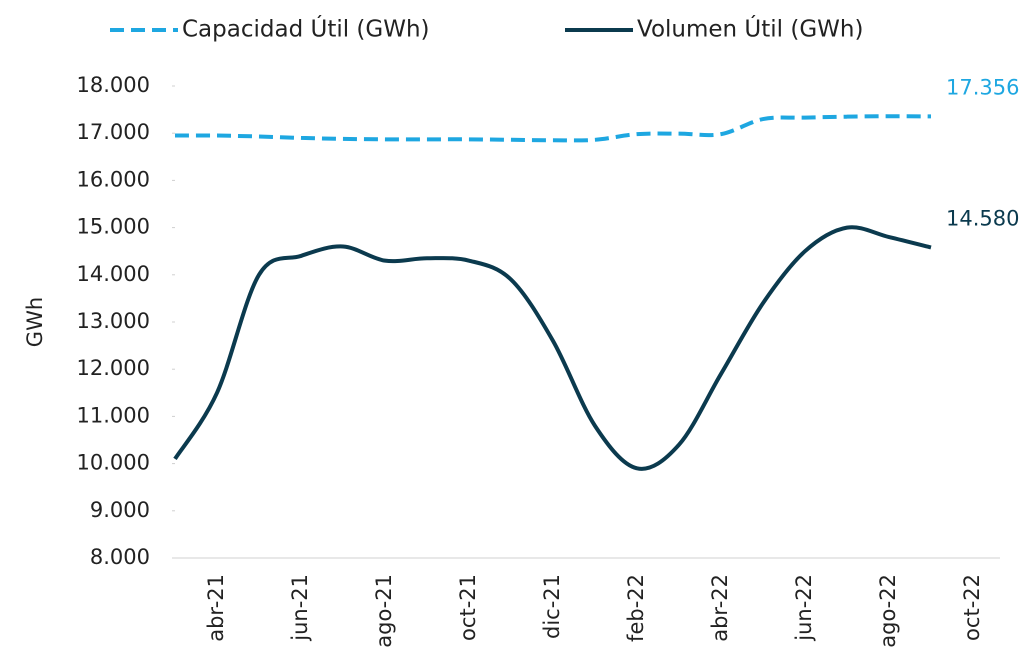 The width and height of the screenshot is (1031, 671). Describe the element at coordinates (553, 128) in the screenshot. I see `line` at that location.